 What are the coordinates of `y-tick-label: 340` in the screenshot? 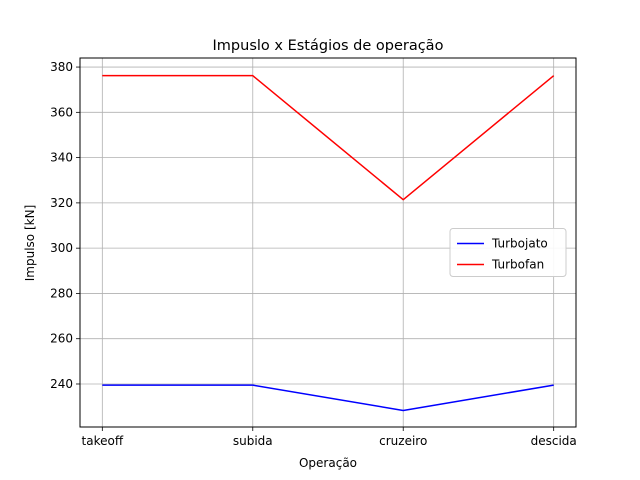 It's located at (61, 158).